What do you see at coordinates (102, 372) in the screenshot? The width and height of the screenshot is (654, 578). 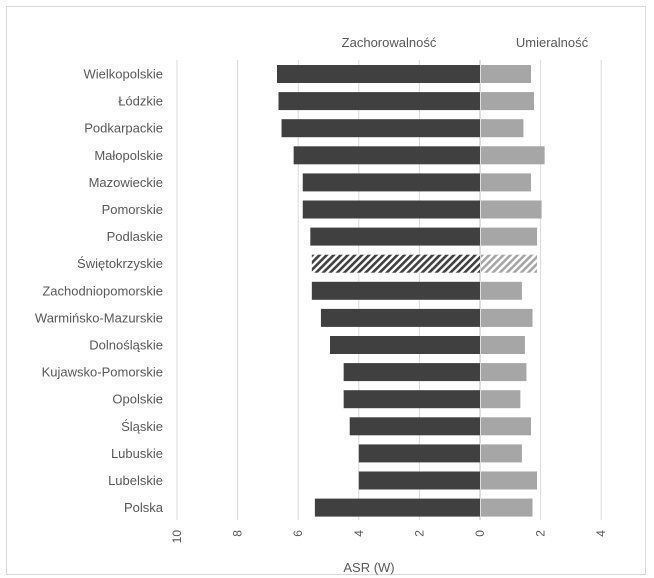 I see `category-label: Kujawsko-Pomorskie` at bounding box center [102, 372].